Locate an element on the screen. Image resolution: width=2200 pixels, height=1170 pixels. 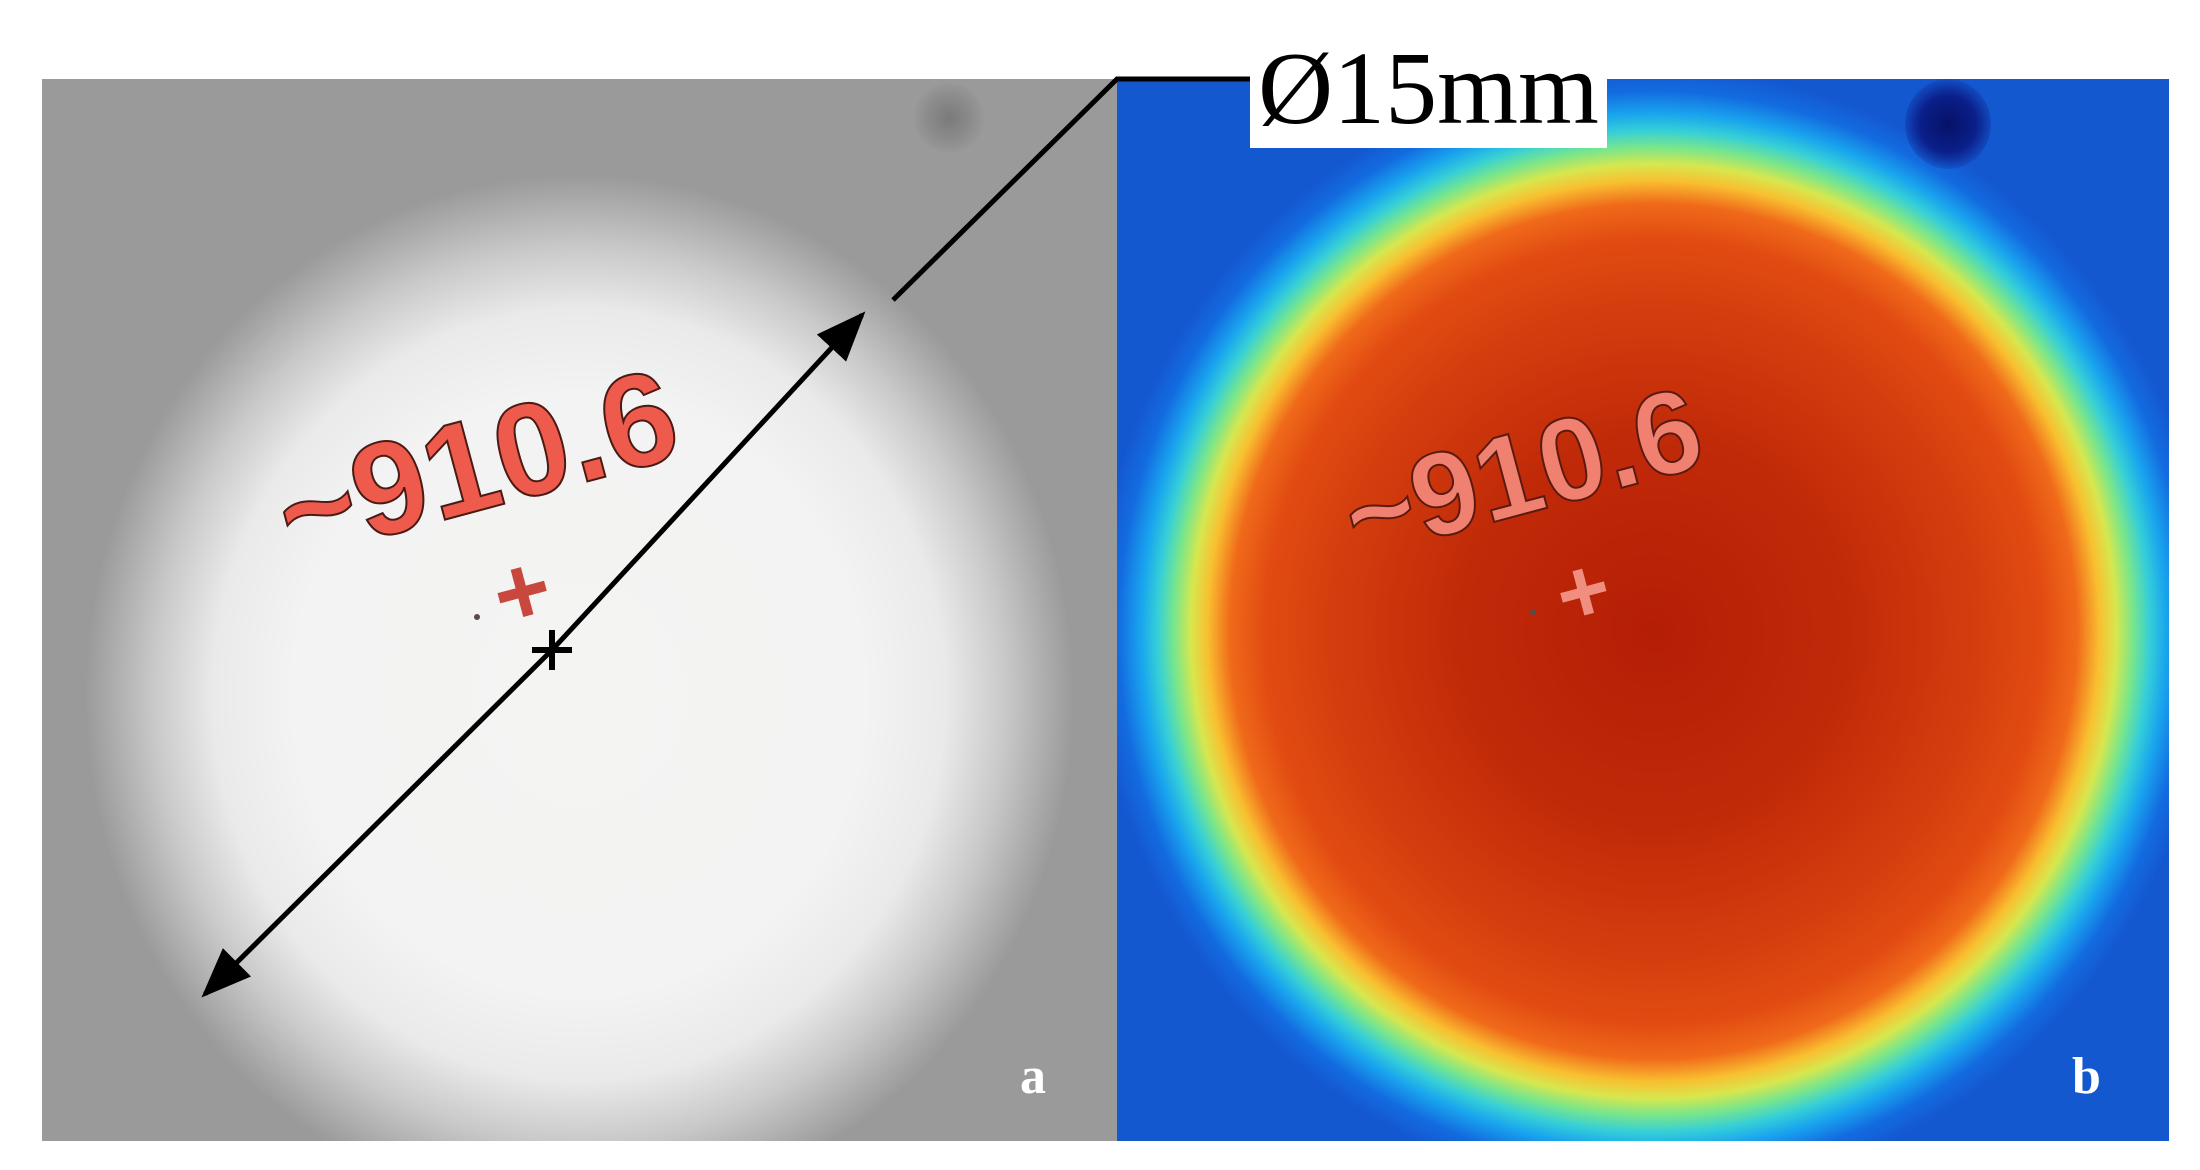
diameter-label: Ø15mm is located at coordinates (1428, 89).